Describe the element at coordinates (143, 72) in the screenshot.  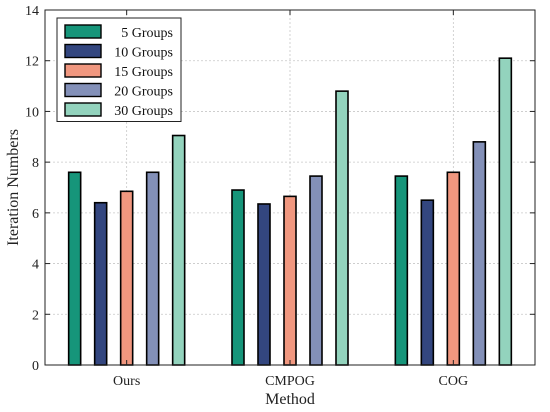
I see `legend-label: 15 Groups` at that location.